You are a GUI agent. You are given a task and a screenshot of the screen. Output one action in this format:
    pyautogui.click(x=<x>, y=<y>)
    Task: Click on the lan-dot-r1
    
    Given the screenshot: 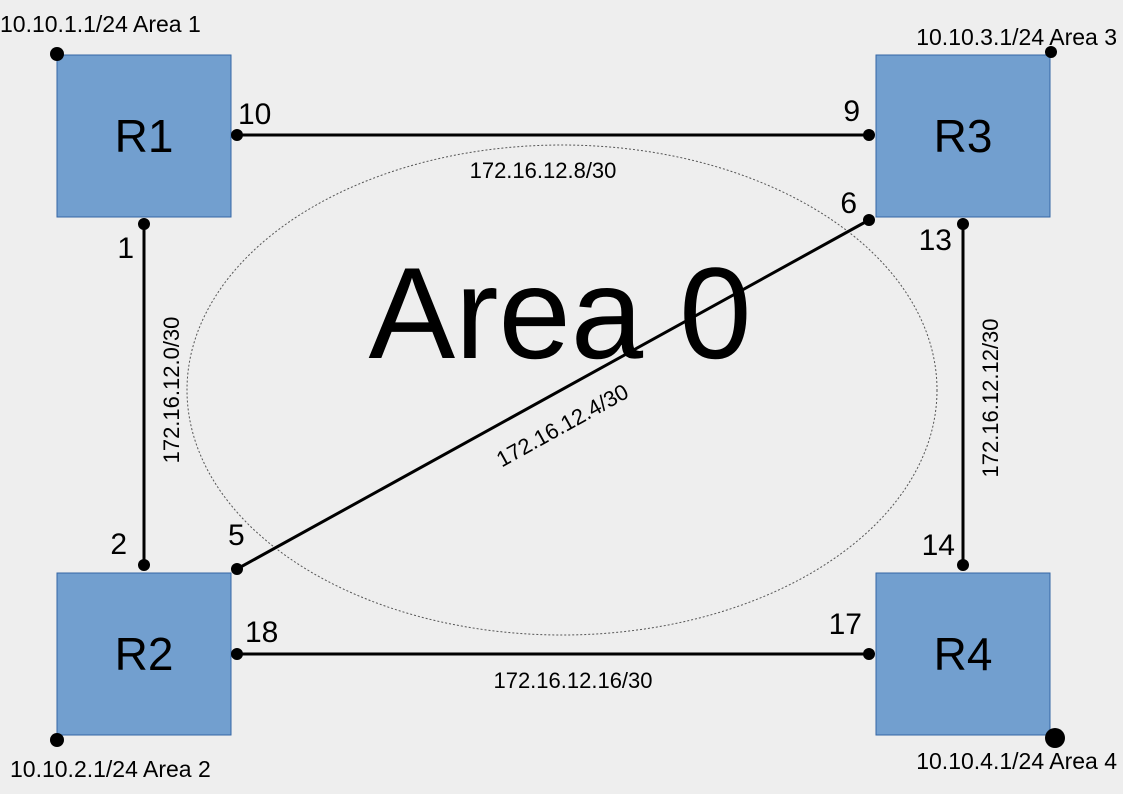 What is the action you would take?
    pyautogui.click(x=57, y=54)
    